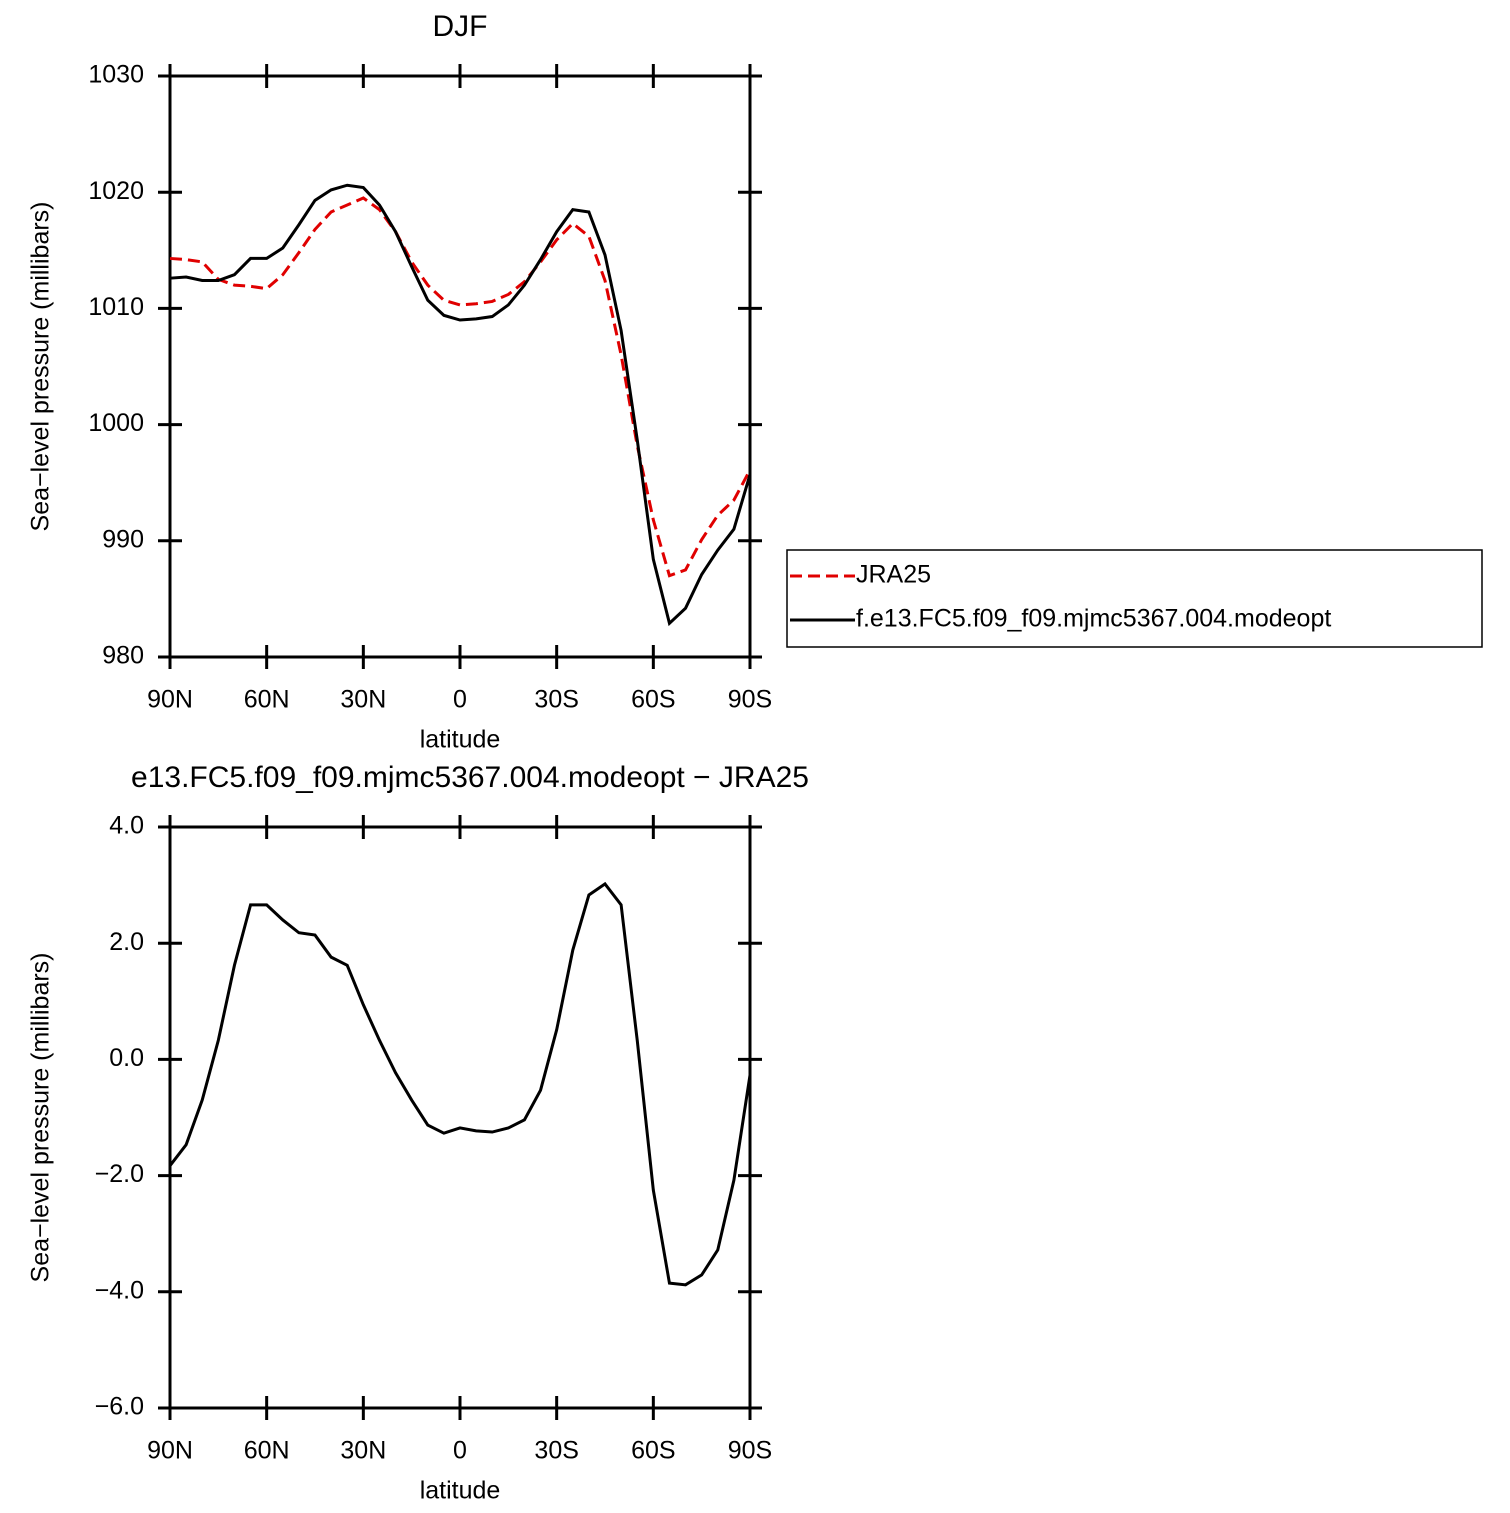 This screenshot has width=1510, height=1513. What do you see at coordinates (126, 942) in the screenshot?
I see `y-tick-label: 2.0` at bounding box center [126, 942].